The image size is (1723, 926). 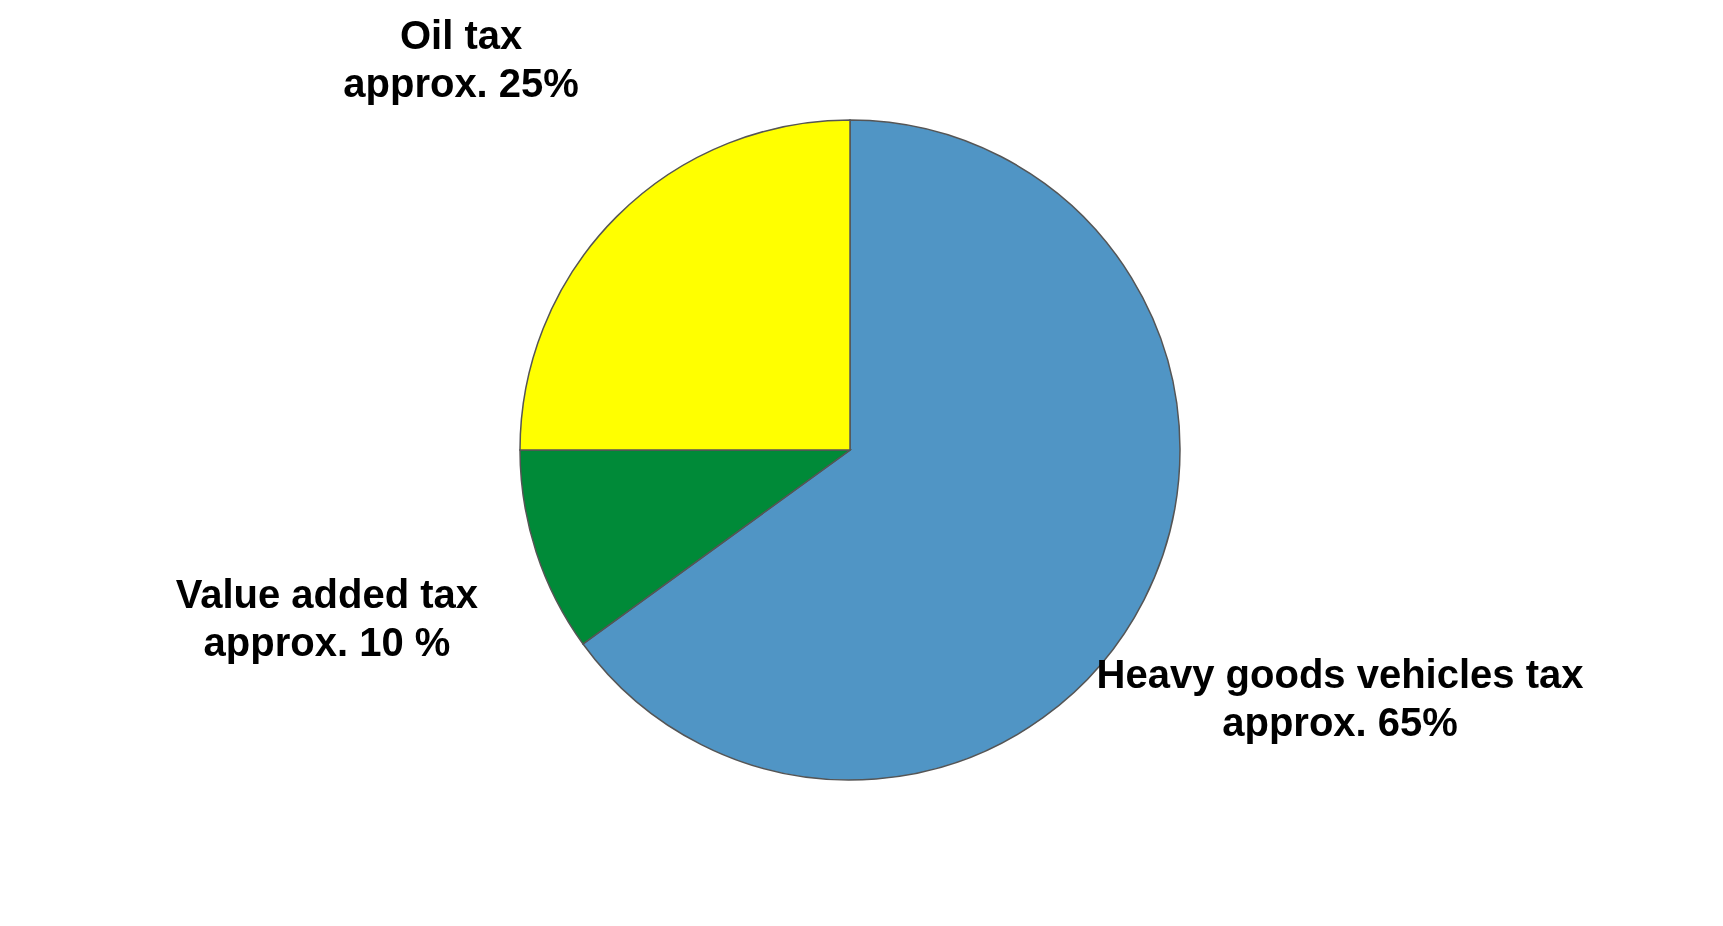 What do you see at coordinates (327, 641) in the screenshot?
I see `data-label: approx. 10 %` at bounding box center [327, 641].